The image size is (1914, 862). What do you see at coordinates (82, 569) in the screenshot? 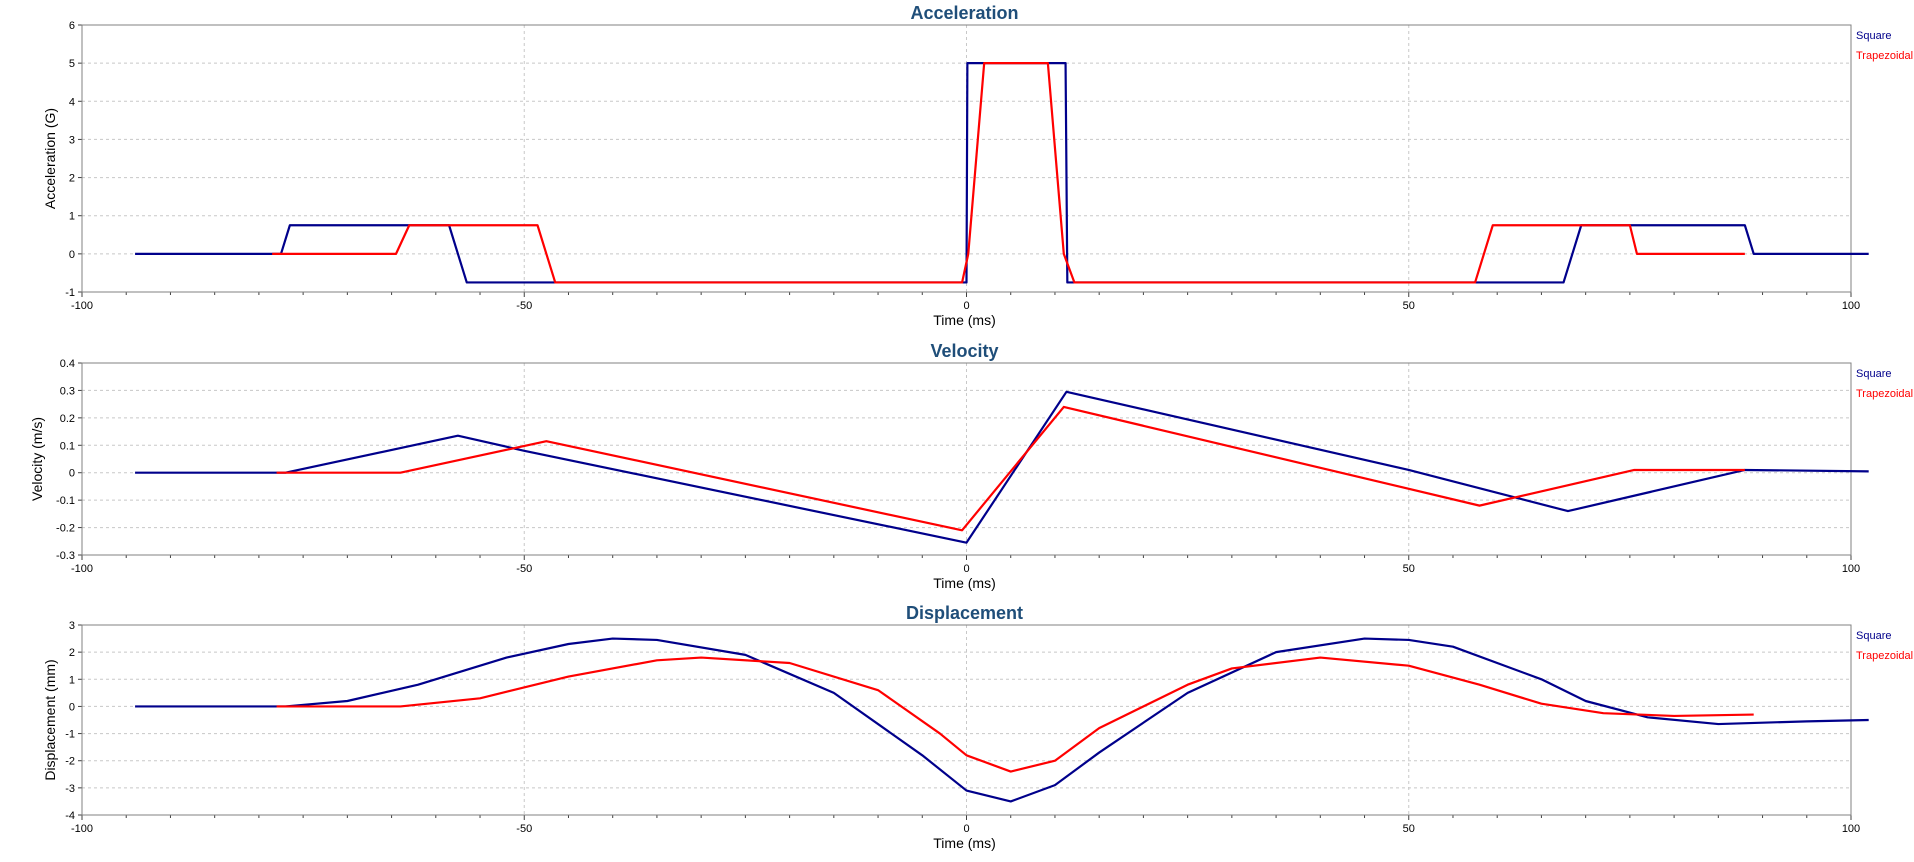
I see `velocity-x-tick-label-0: -100` at bounding box center [82, 569].